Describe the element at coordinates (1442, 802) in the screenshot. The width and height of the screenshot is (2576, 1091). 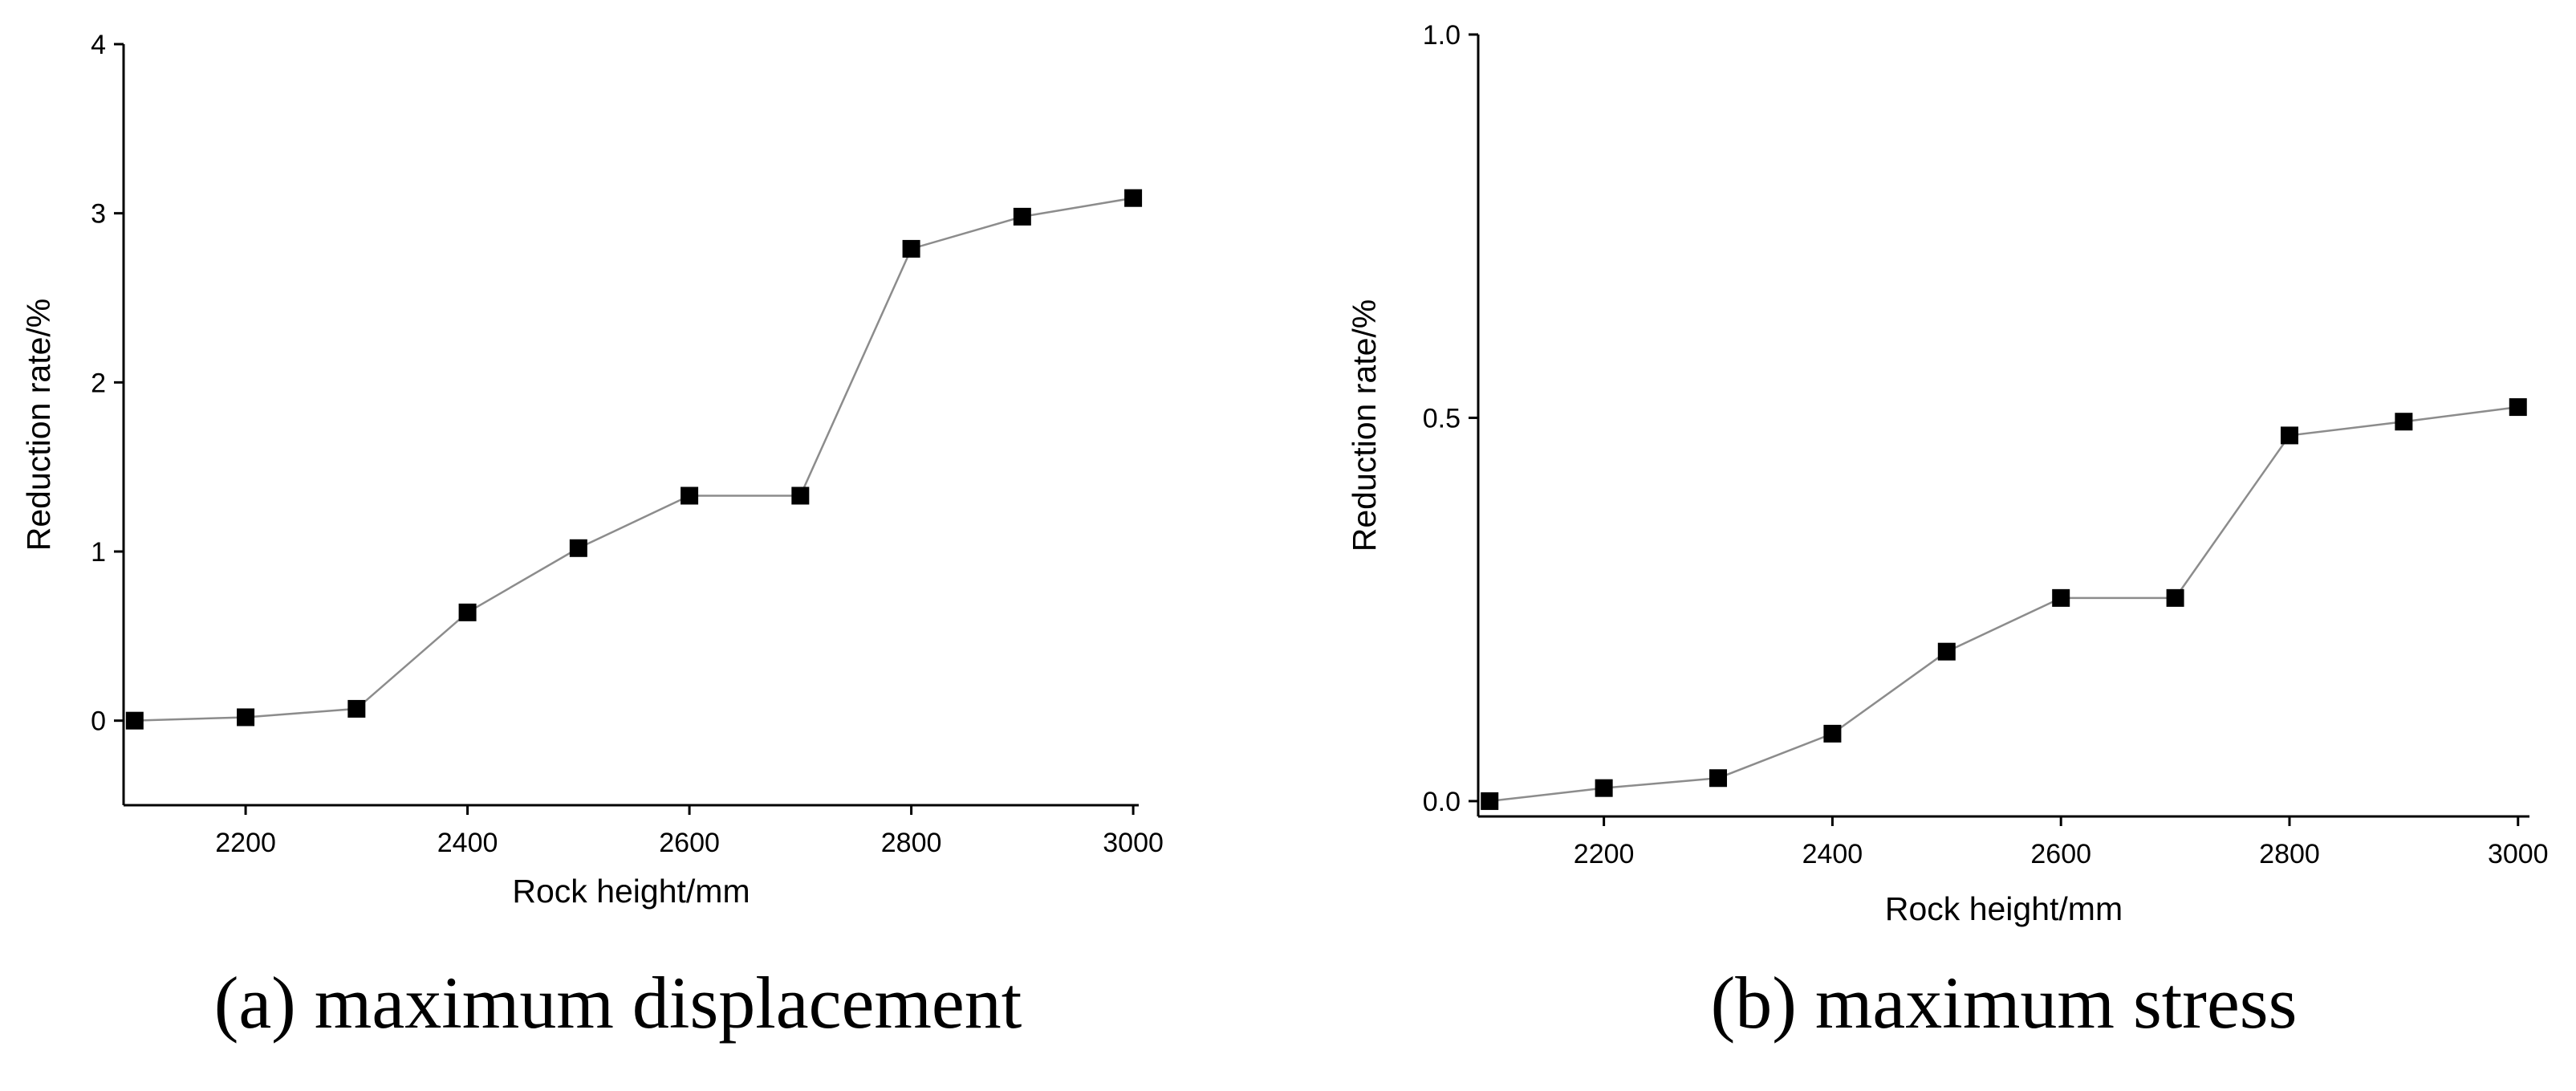
I see `y-tick-label: 0.0` at that location.